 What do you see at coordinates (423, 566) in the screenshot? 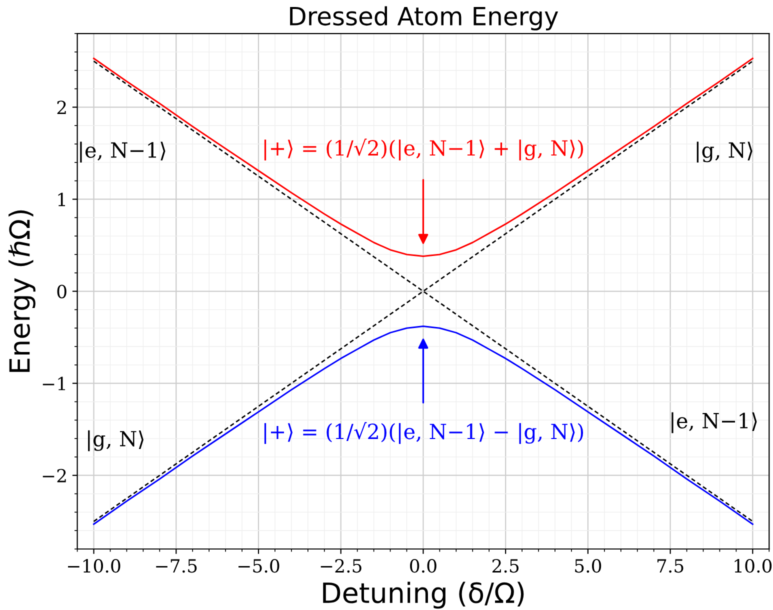
I see `x-tick-label: 0.0` at bounding box center [423, 566].